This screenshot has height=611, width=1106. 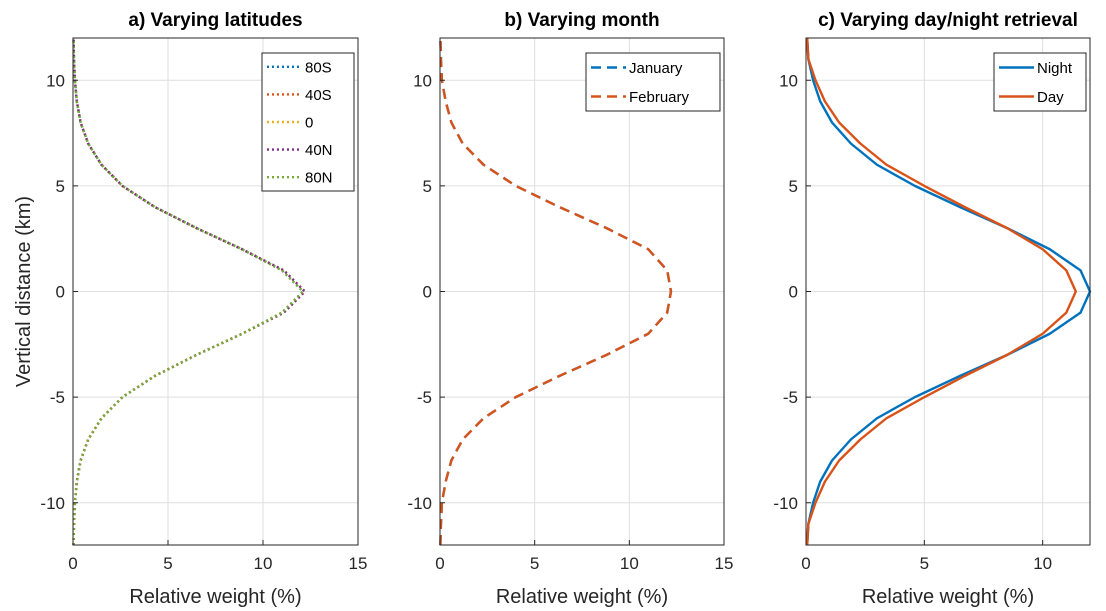 I want to click on legend-label: Day, so click(x=1050, y=97).